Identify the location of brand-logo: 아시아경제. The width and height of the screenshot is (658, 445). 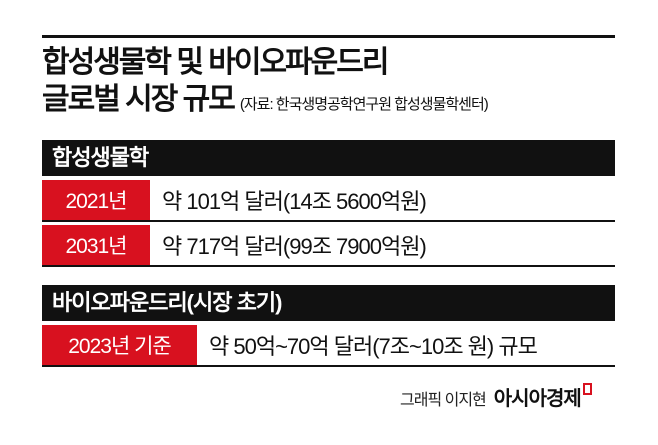
(537, 399).